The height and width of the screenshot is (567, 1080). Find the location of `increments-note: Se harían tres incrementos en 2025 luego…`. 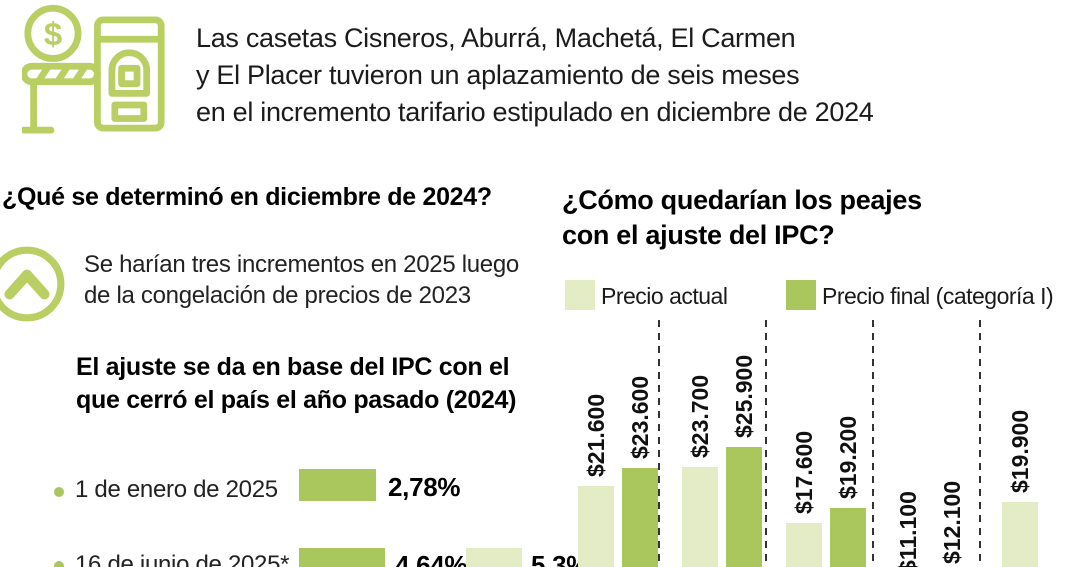

increments-note: Se harían tres incrementos en 2025 luego… is located at coordinates (301, 280).